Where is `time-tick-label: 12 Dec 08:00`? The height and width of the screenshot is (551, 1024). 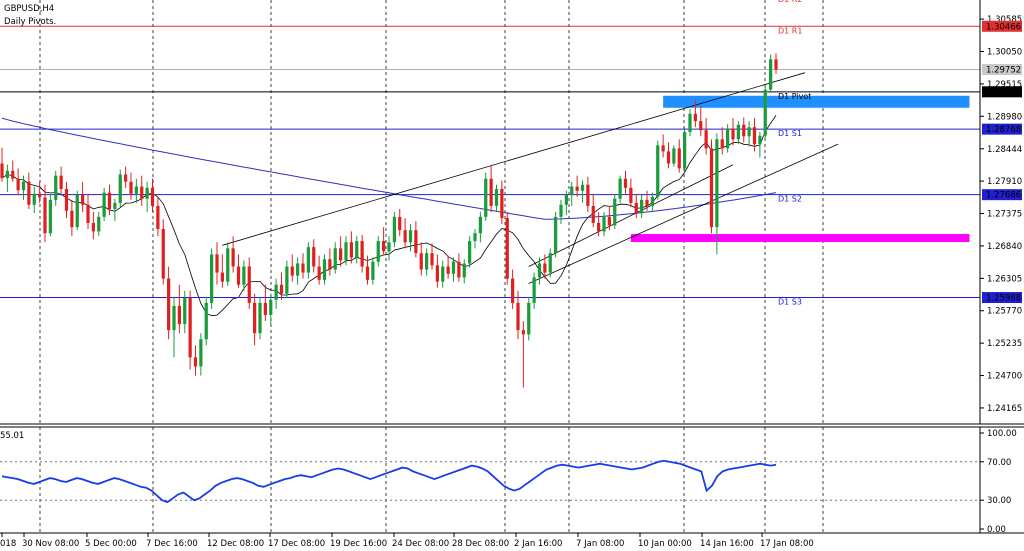 time-tick-label: 12 Dec 08:00 is located at coordinates (235, 544).